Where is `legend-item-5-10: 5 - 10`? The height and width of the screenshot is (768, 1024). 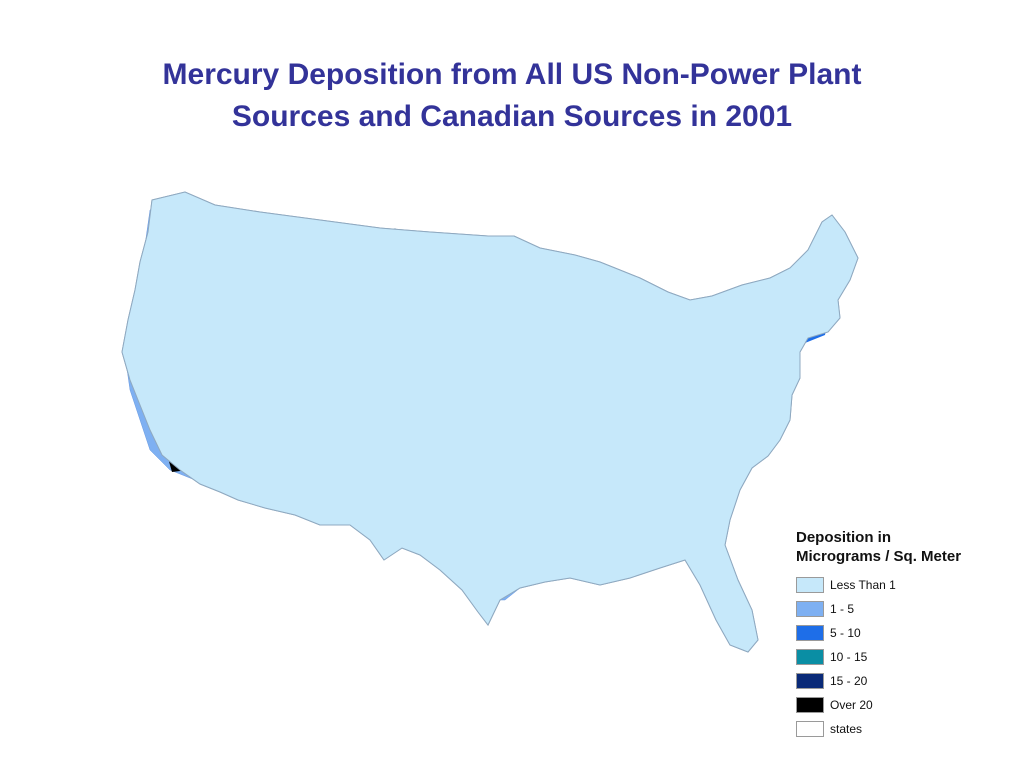
legend-item-5-10: 5 - 10 is located at coordinates (901, 633).